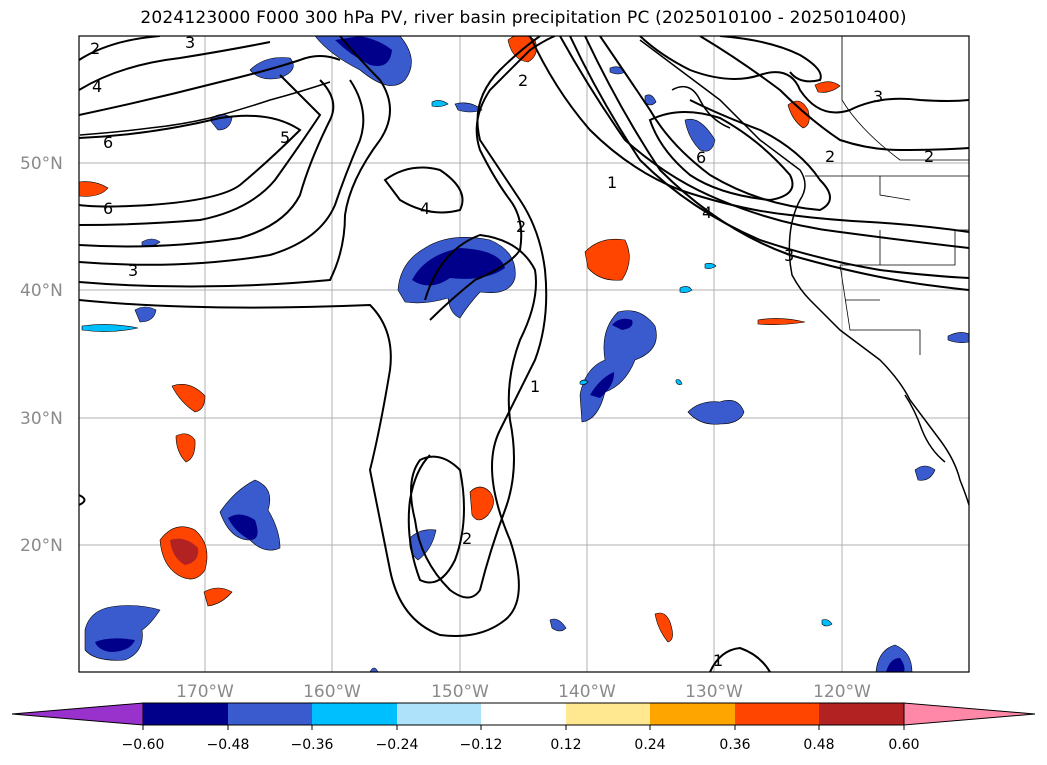 Image resolution: width=1047 pixels, height=765 pixels. I want to click on colorbar-frame, so click(523, 714).